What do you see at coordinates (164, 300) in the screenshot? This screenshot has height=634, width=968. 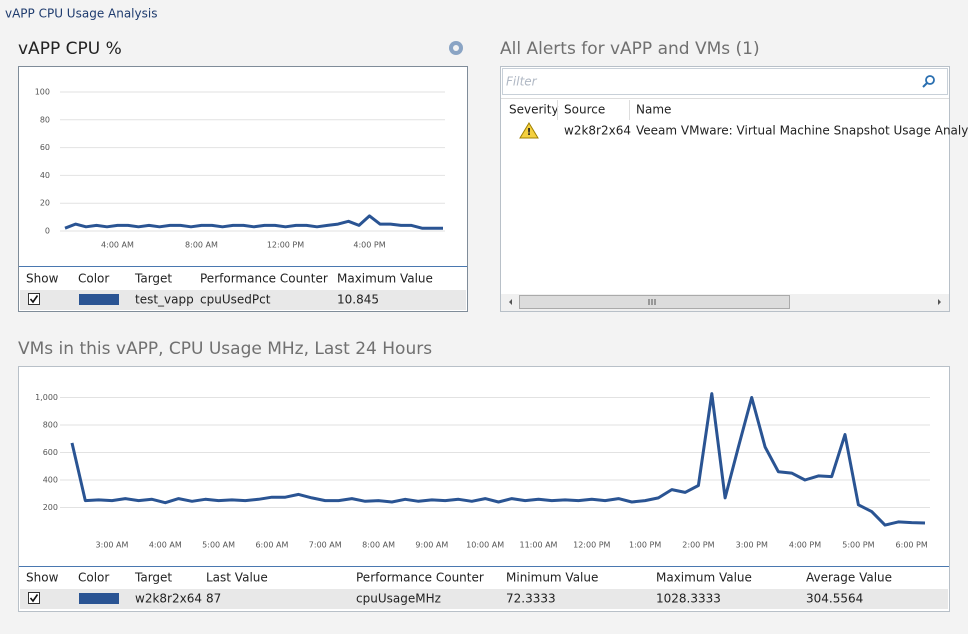 I see `target: test_vapp` at bounding box center [164, 300].